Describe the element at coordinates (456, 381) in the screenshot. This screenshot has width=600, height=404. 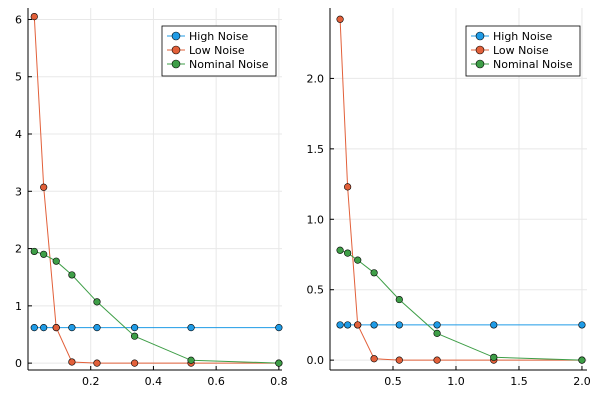
I see `x-tick-label: 1.0` at that location.